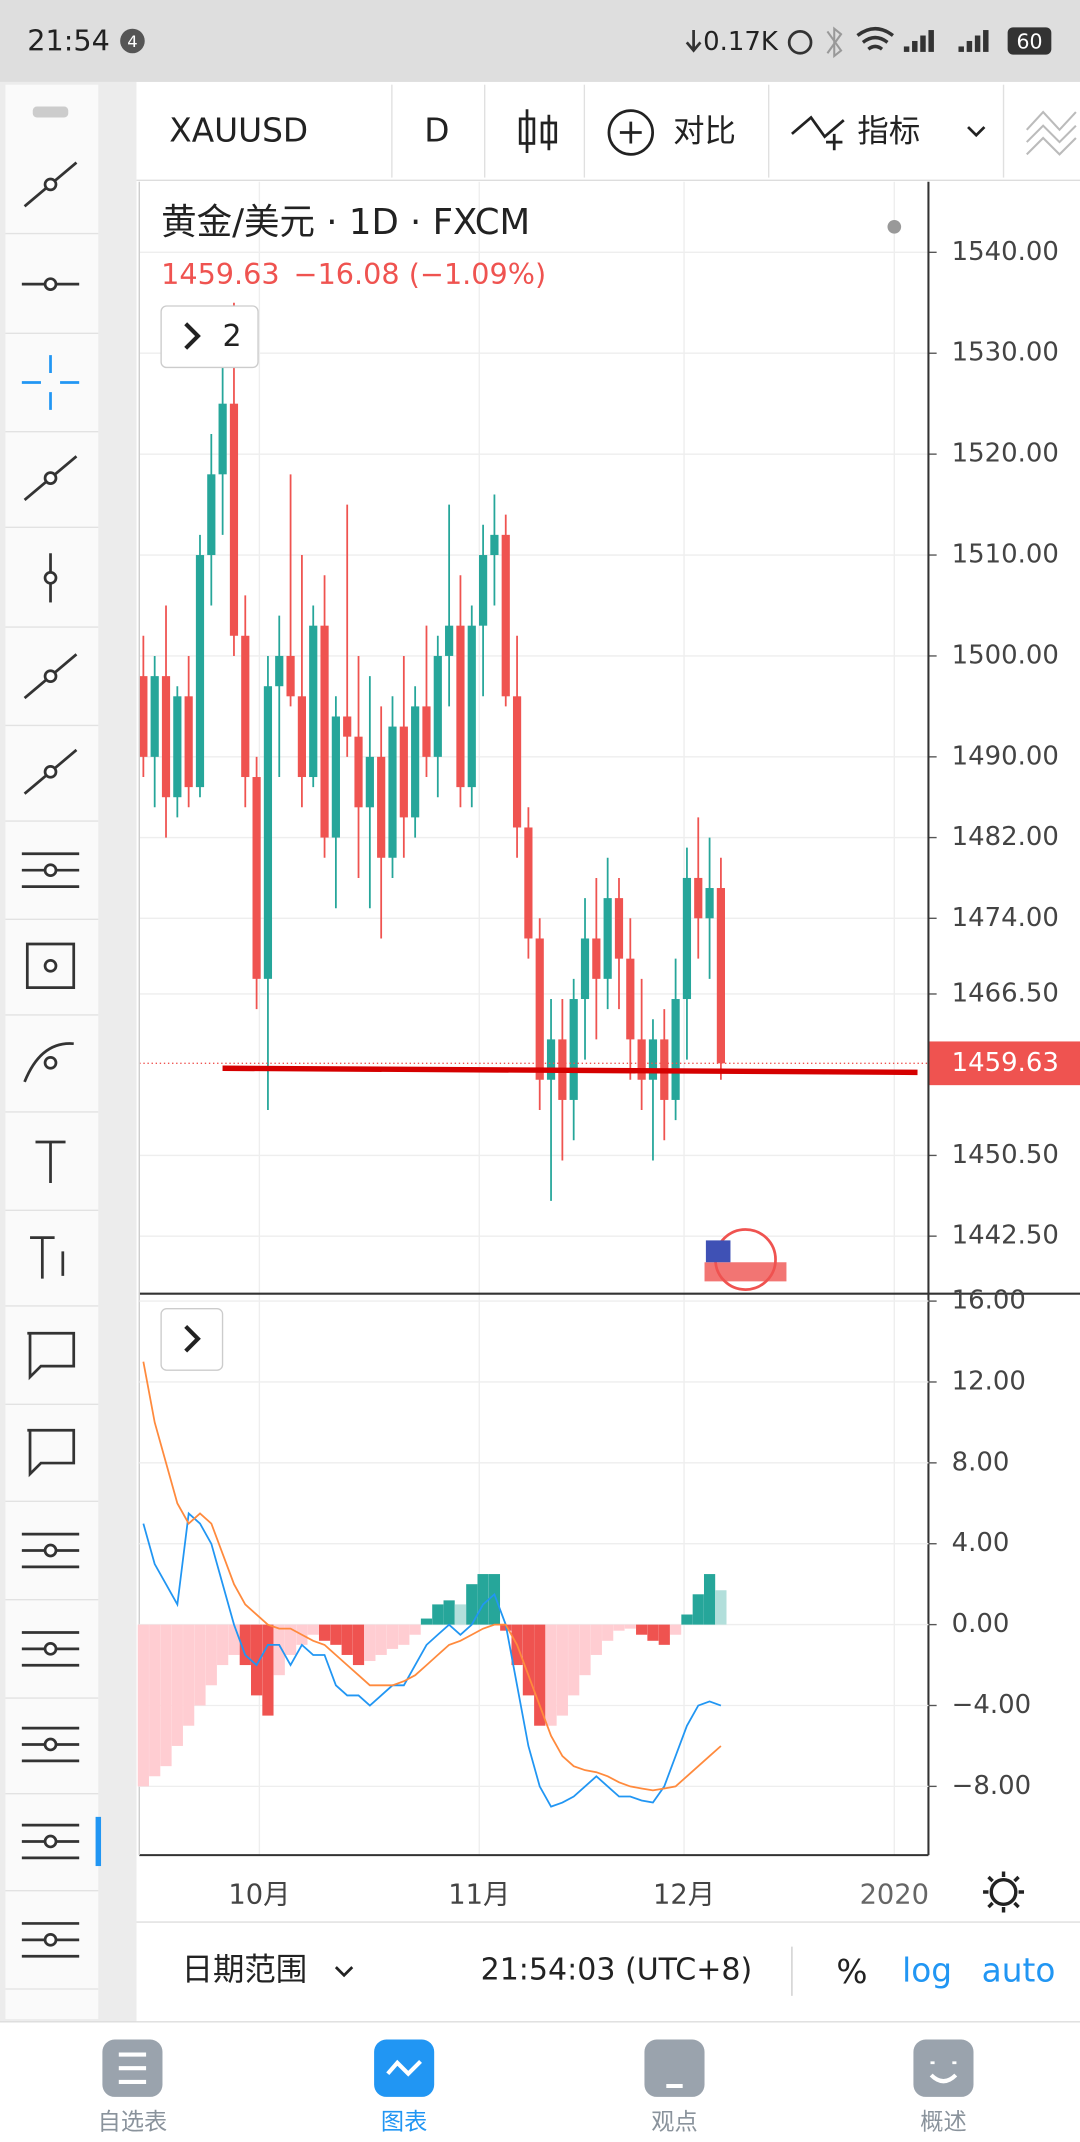 Image resolution: width=1080 pixels, height=2142 pixels. Describe the element at coordinates (1003, 1892) in the screenshot. I see `settings-gear` at that location.